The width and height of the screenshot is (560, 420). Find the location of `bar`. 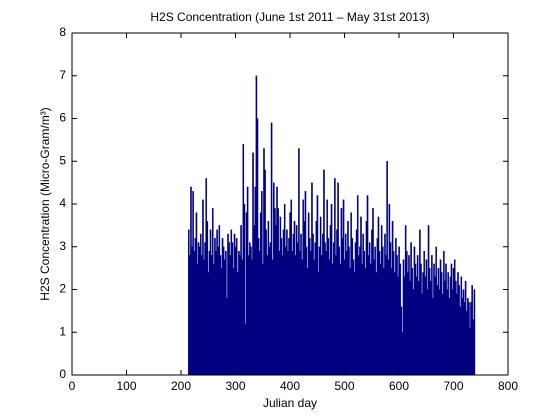

bar is located at coordinates (474, 332).